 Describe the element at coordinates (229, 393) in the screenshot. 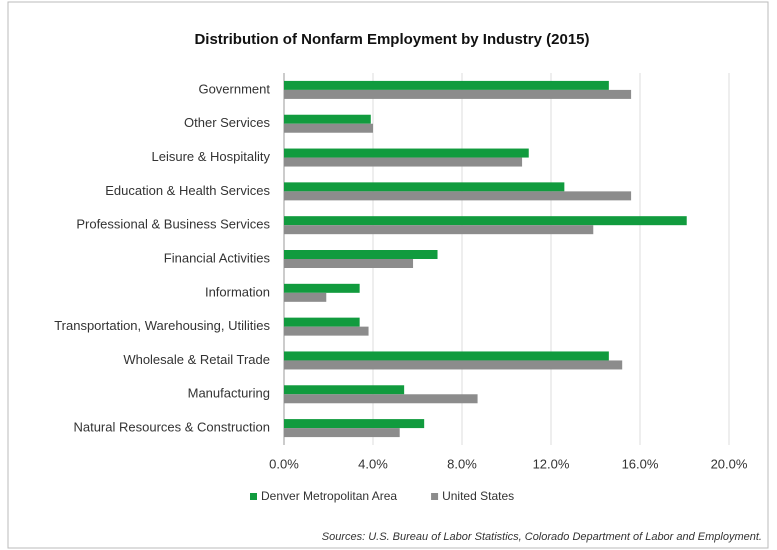

I see `y-tick-label: Manufacturing` at that location.